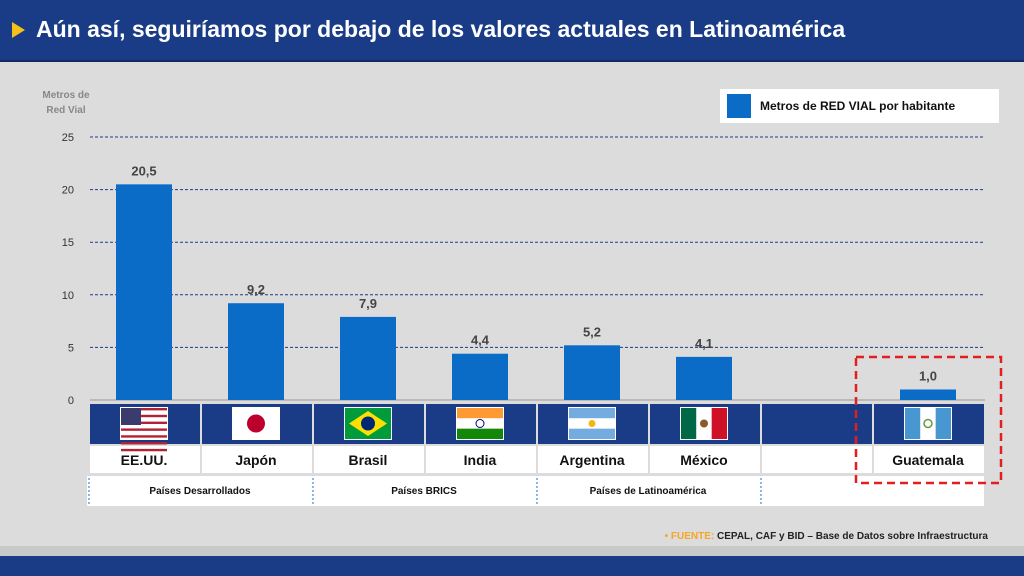 The width and height of the screenshot is (1024, 576). I want to click on y-tick-label: 20, so click(68, 191).